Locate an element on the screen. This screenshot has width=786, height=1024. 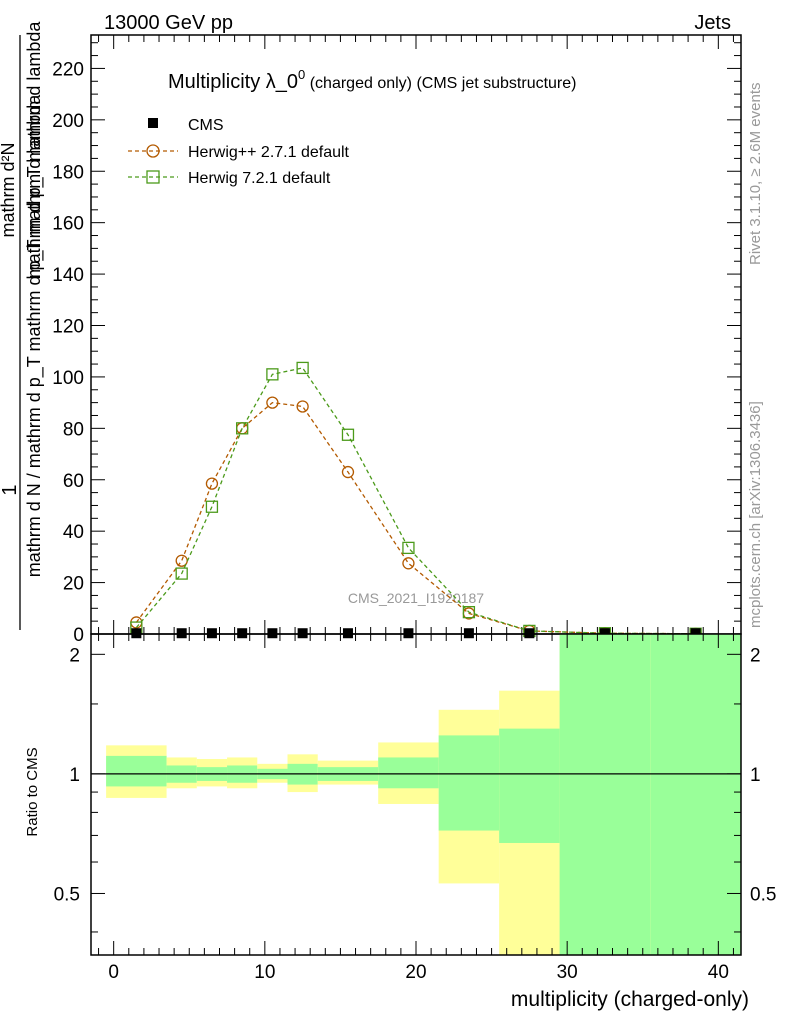
y-label-one: 1 is located at coordinates (10, 489).